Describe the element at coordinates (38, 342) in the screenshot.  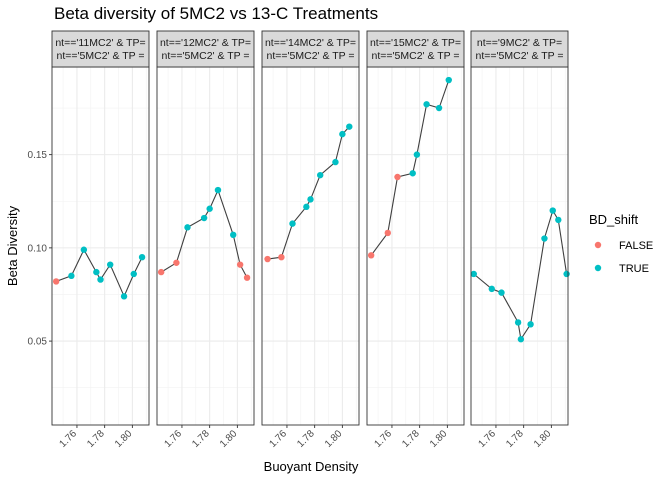
I see `y-tick-label: 0.05` at that location.